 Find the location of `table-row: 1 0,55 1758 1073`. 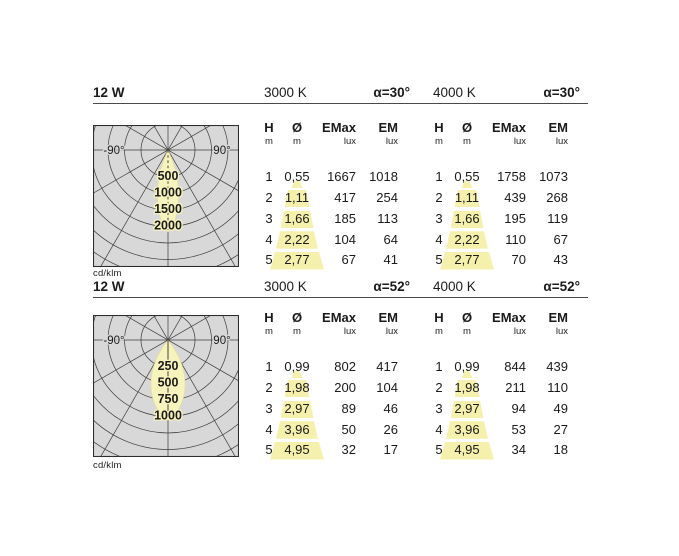

table-row: 1 0,55 1758 1073 is located at coordinates (498, 177).